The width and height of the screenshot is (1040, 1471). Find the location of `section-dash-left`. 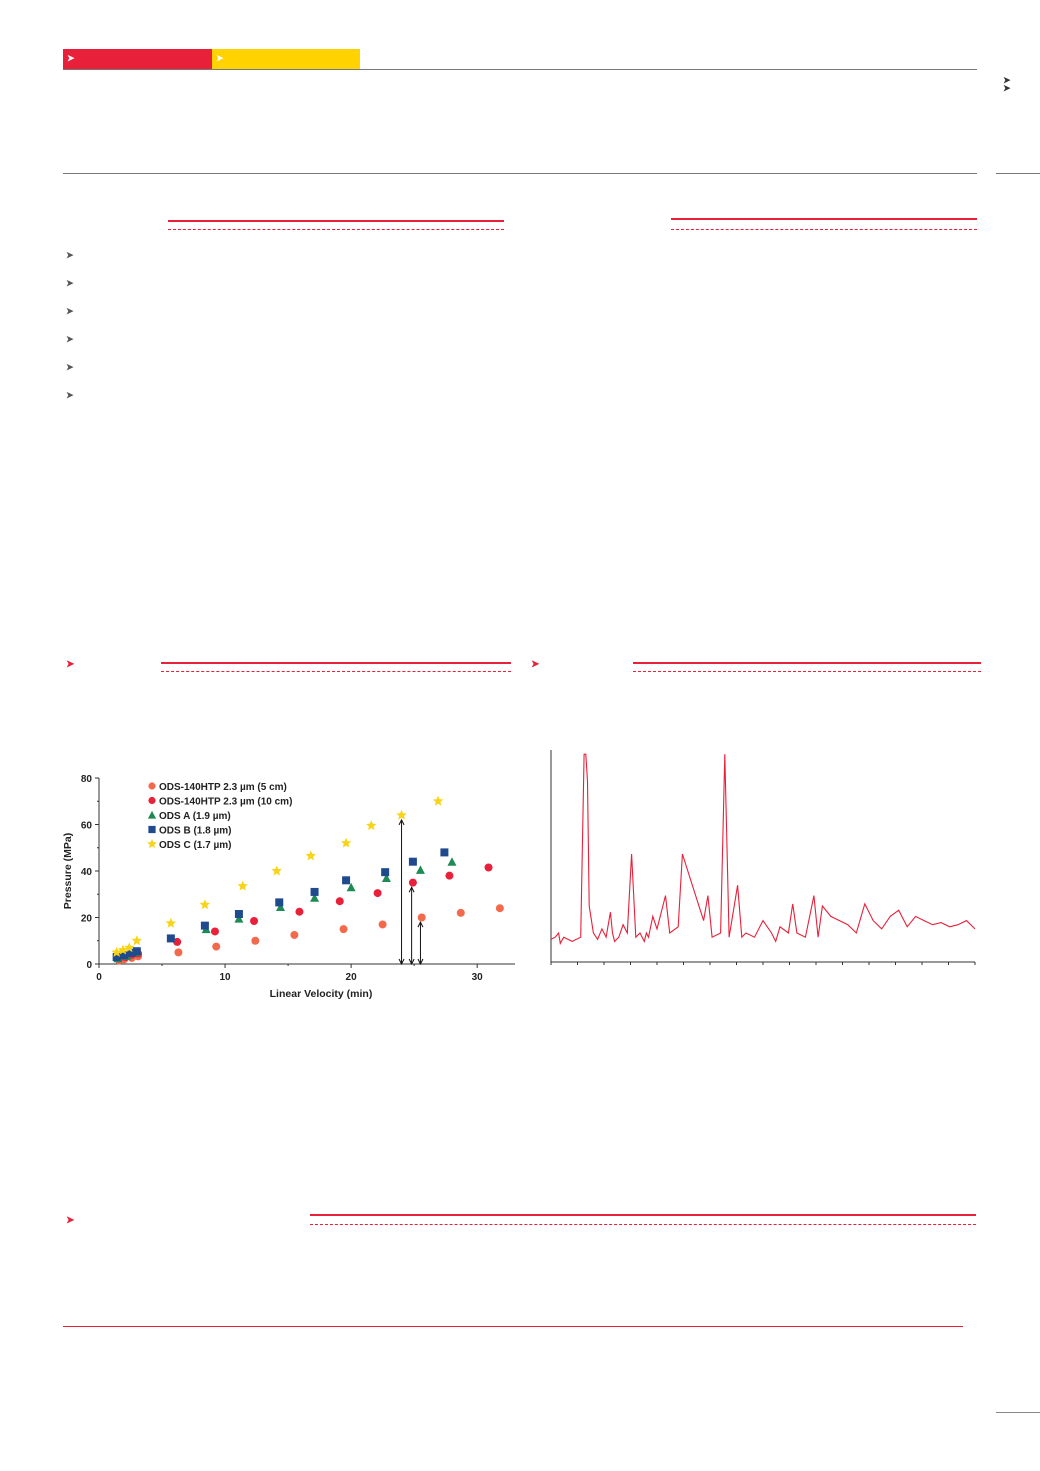

section-dash-left is located at coordinates (336, 229).